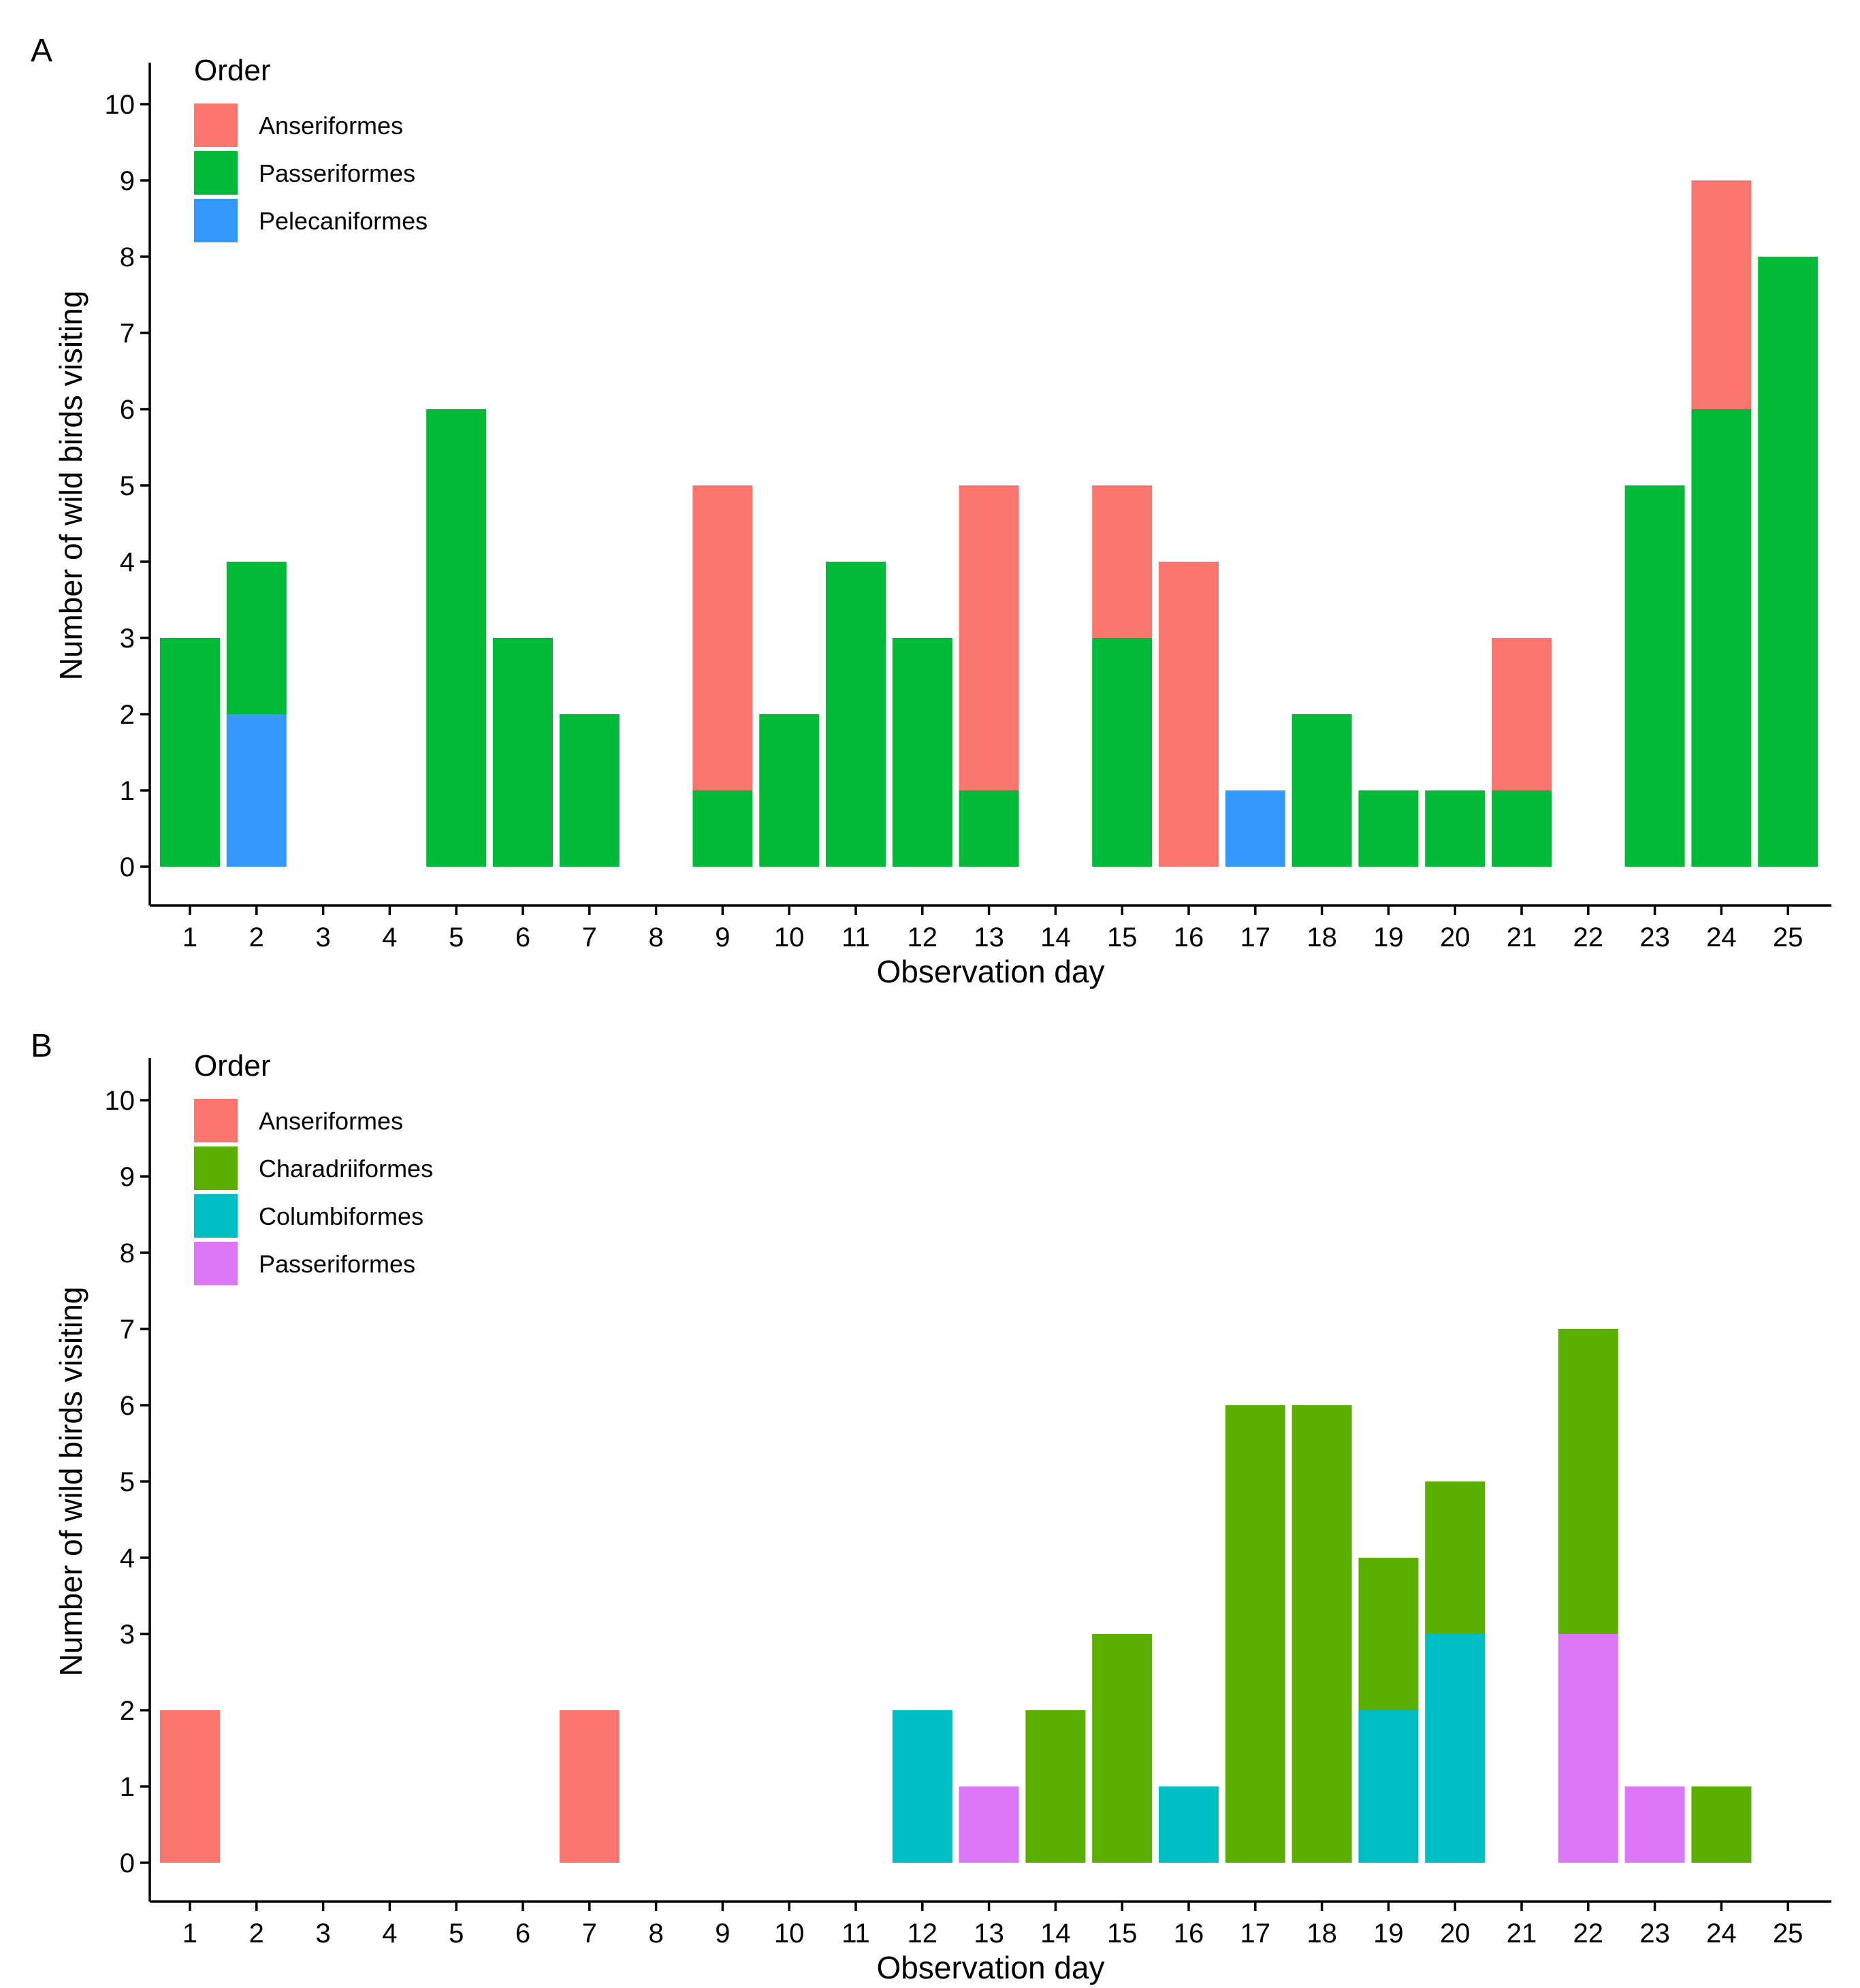  What do you see at coordinates (189, 938) in the screenshot?
I see `x-tick-label: 1` at bounding box center [189, 938].